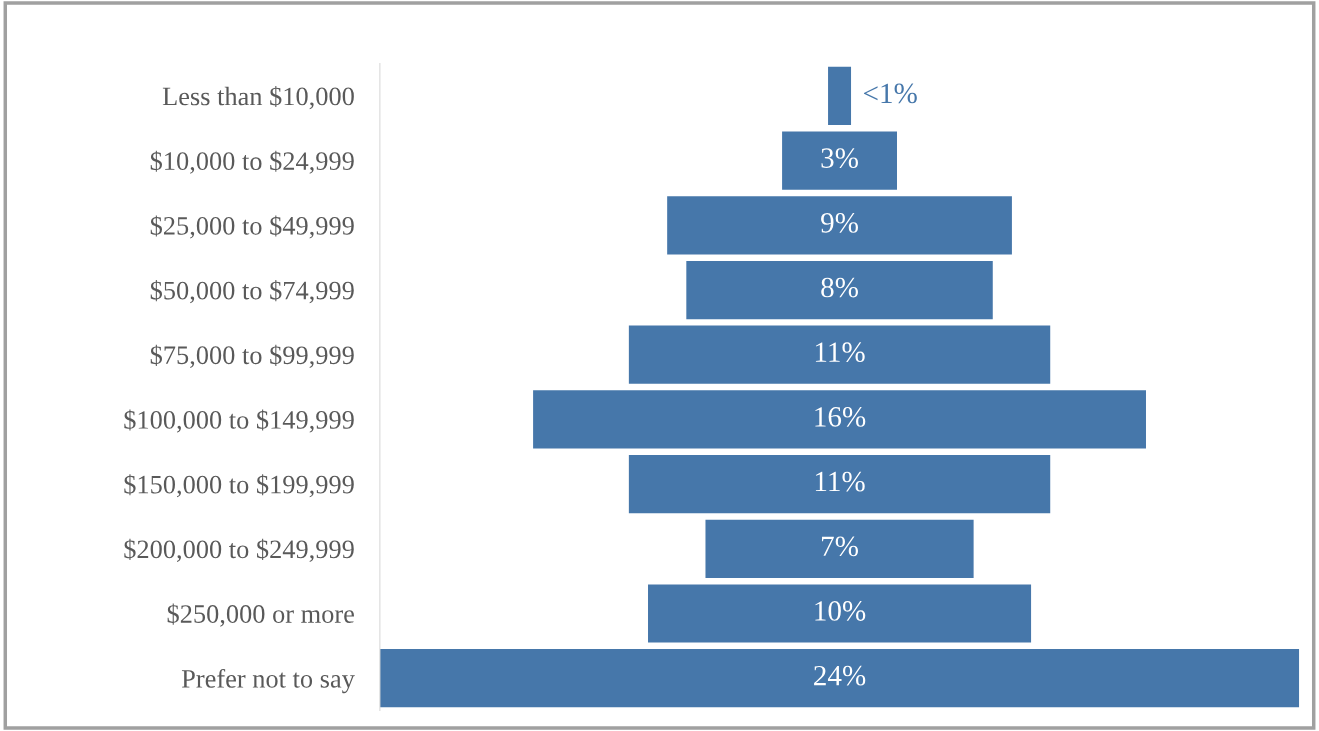 The height and width of the screenshot is (731, 1319). What do you see at coordinates (239, 421) in the screenshot?
I see `category-label: $100,000 to $149,999` at bounding box center [239, 421].